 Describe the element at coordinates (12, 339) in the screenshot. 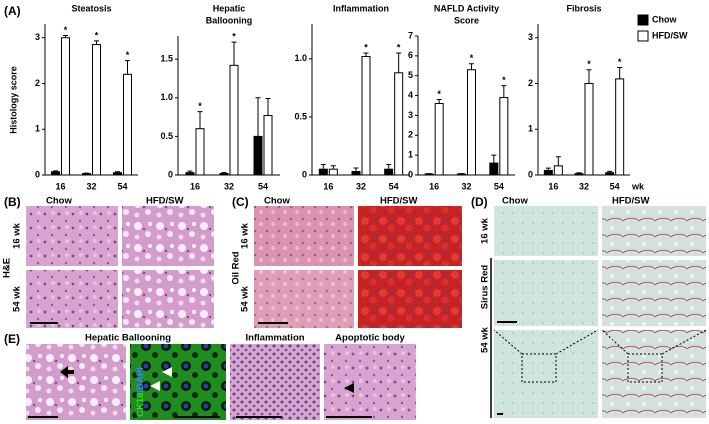

I see `panel-label: (E)` at that location.